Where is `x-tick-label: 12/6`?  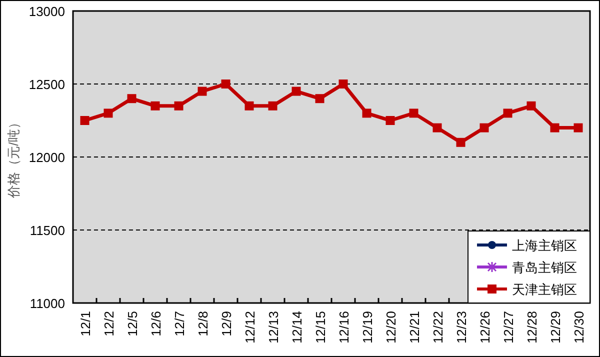 x-tick-label: 12/6 is located at coordinates (156, 323).